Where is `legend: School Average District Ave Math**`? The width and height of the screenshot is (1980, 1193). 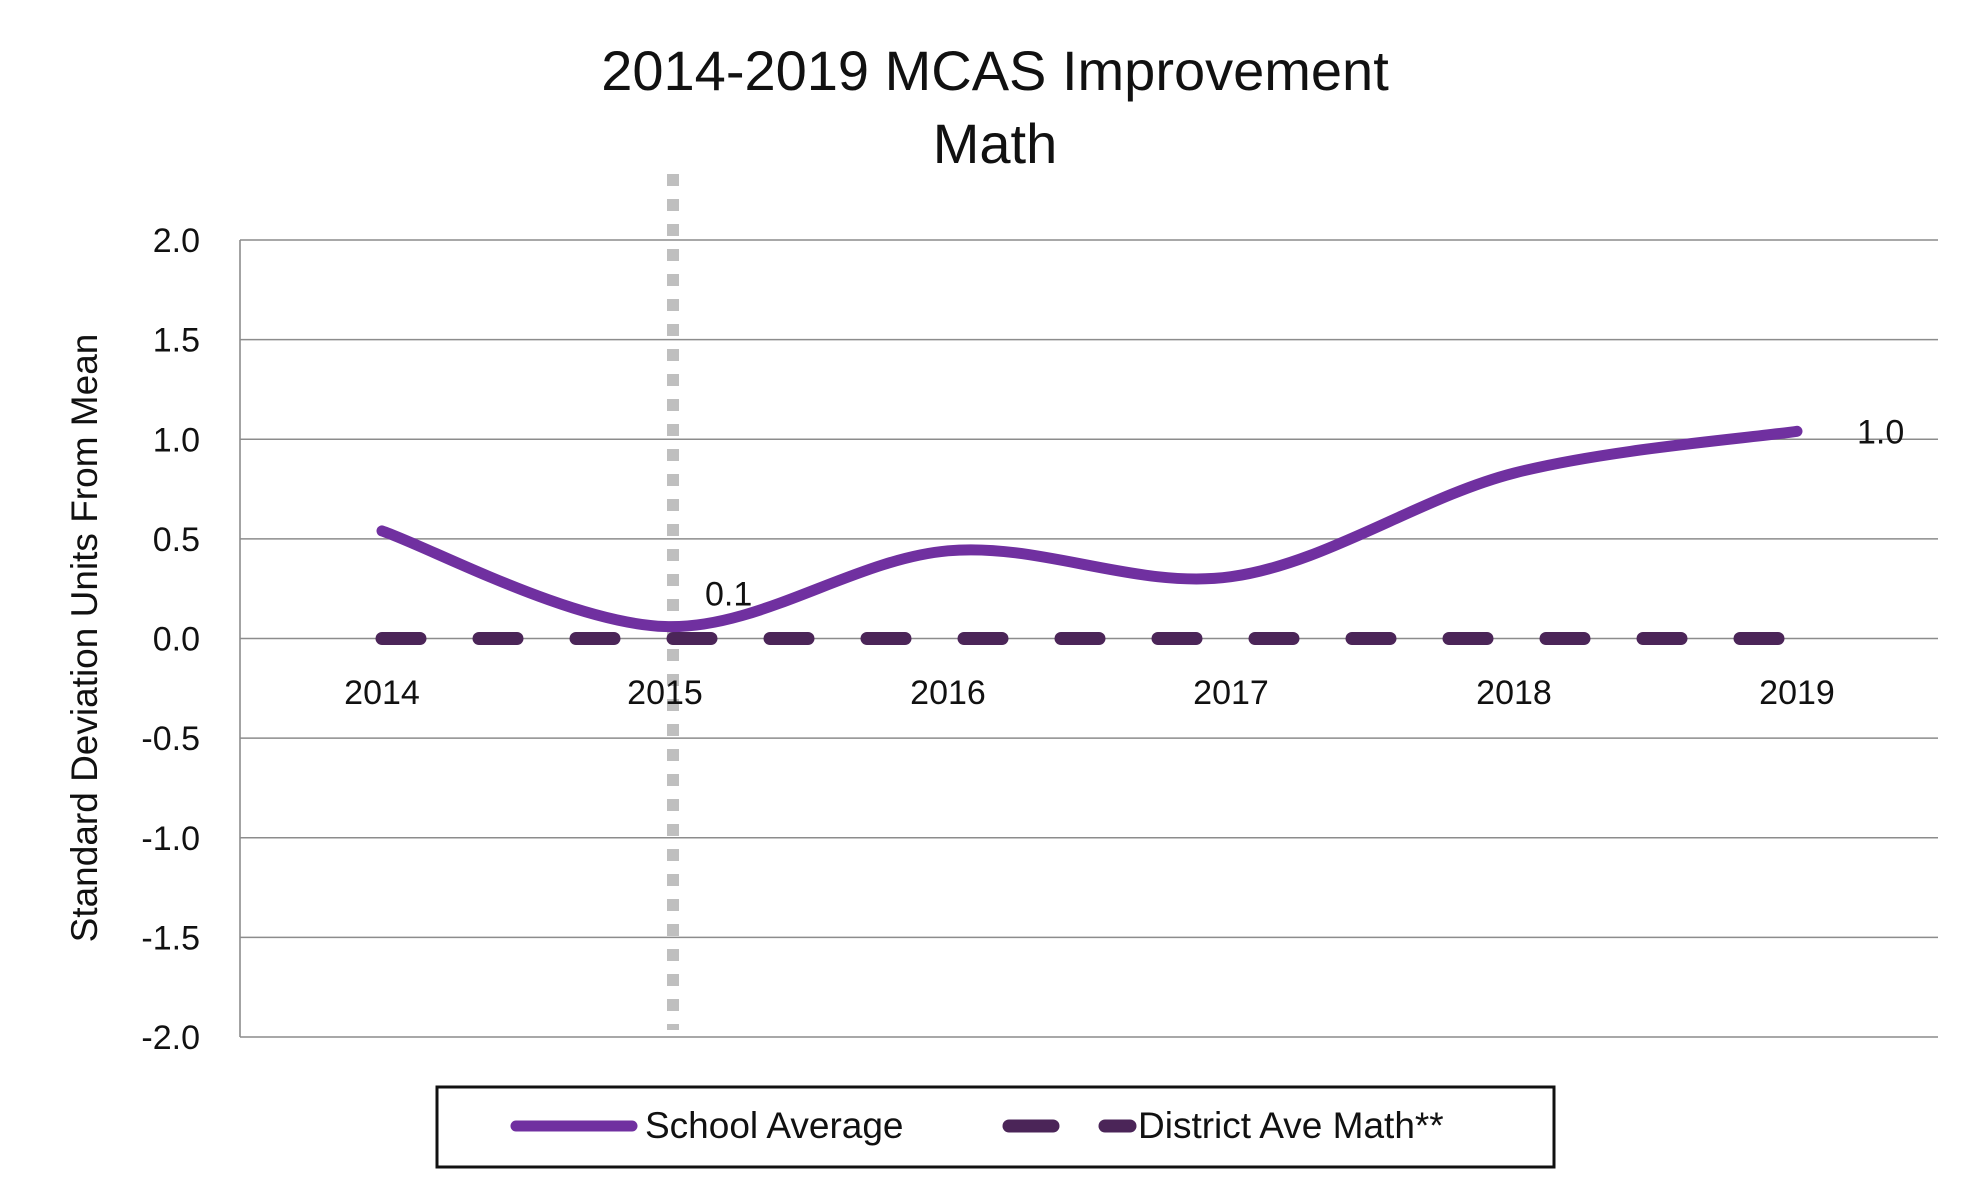 legend: School Average District Ave Math** is located at coordinates (995, 1127).